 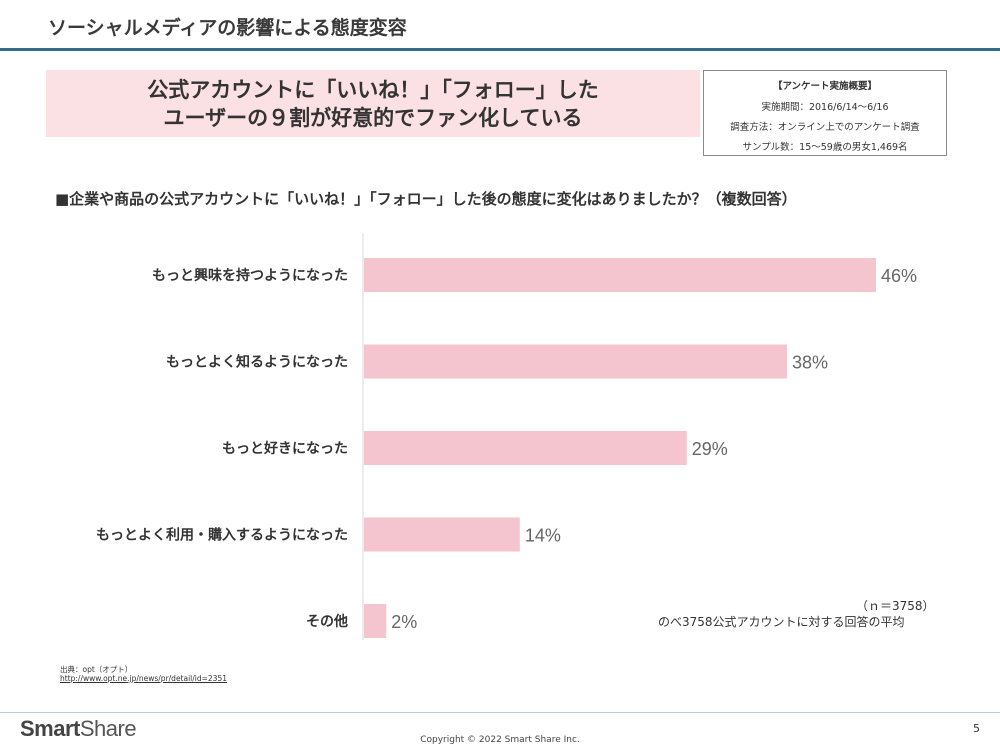 I want to click on value-label-2: 29%, so click(x=710, y=449).